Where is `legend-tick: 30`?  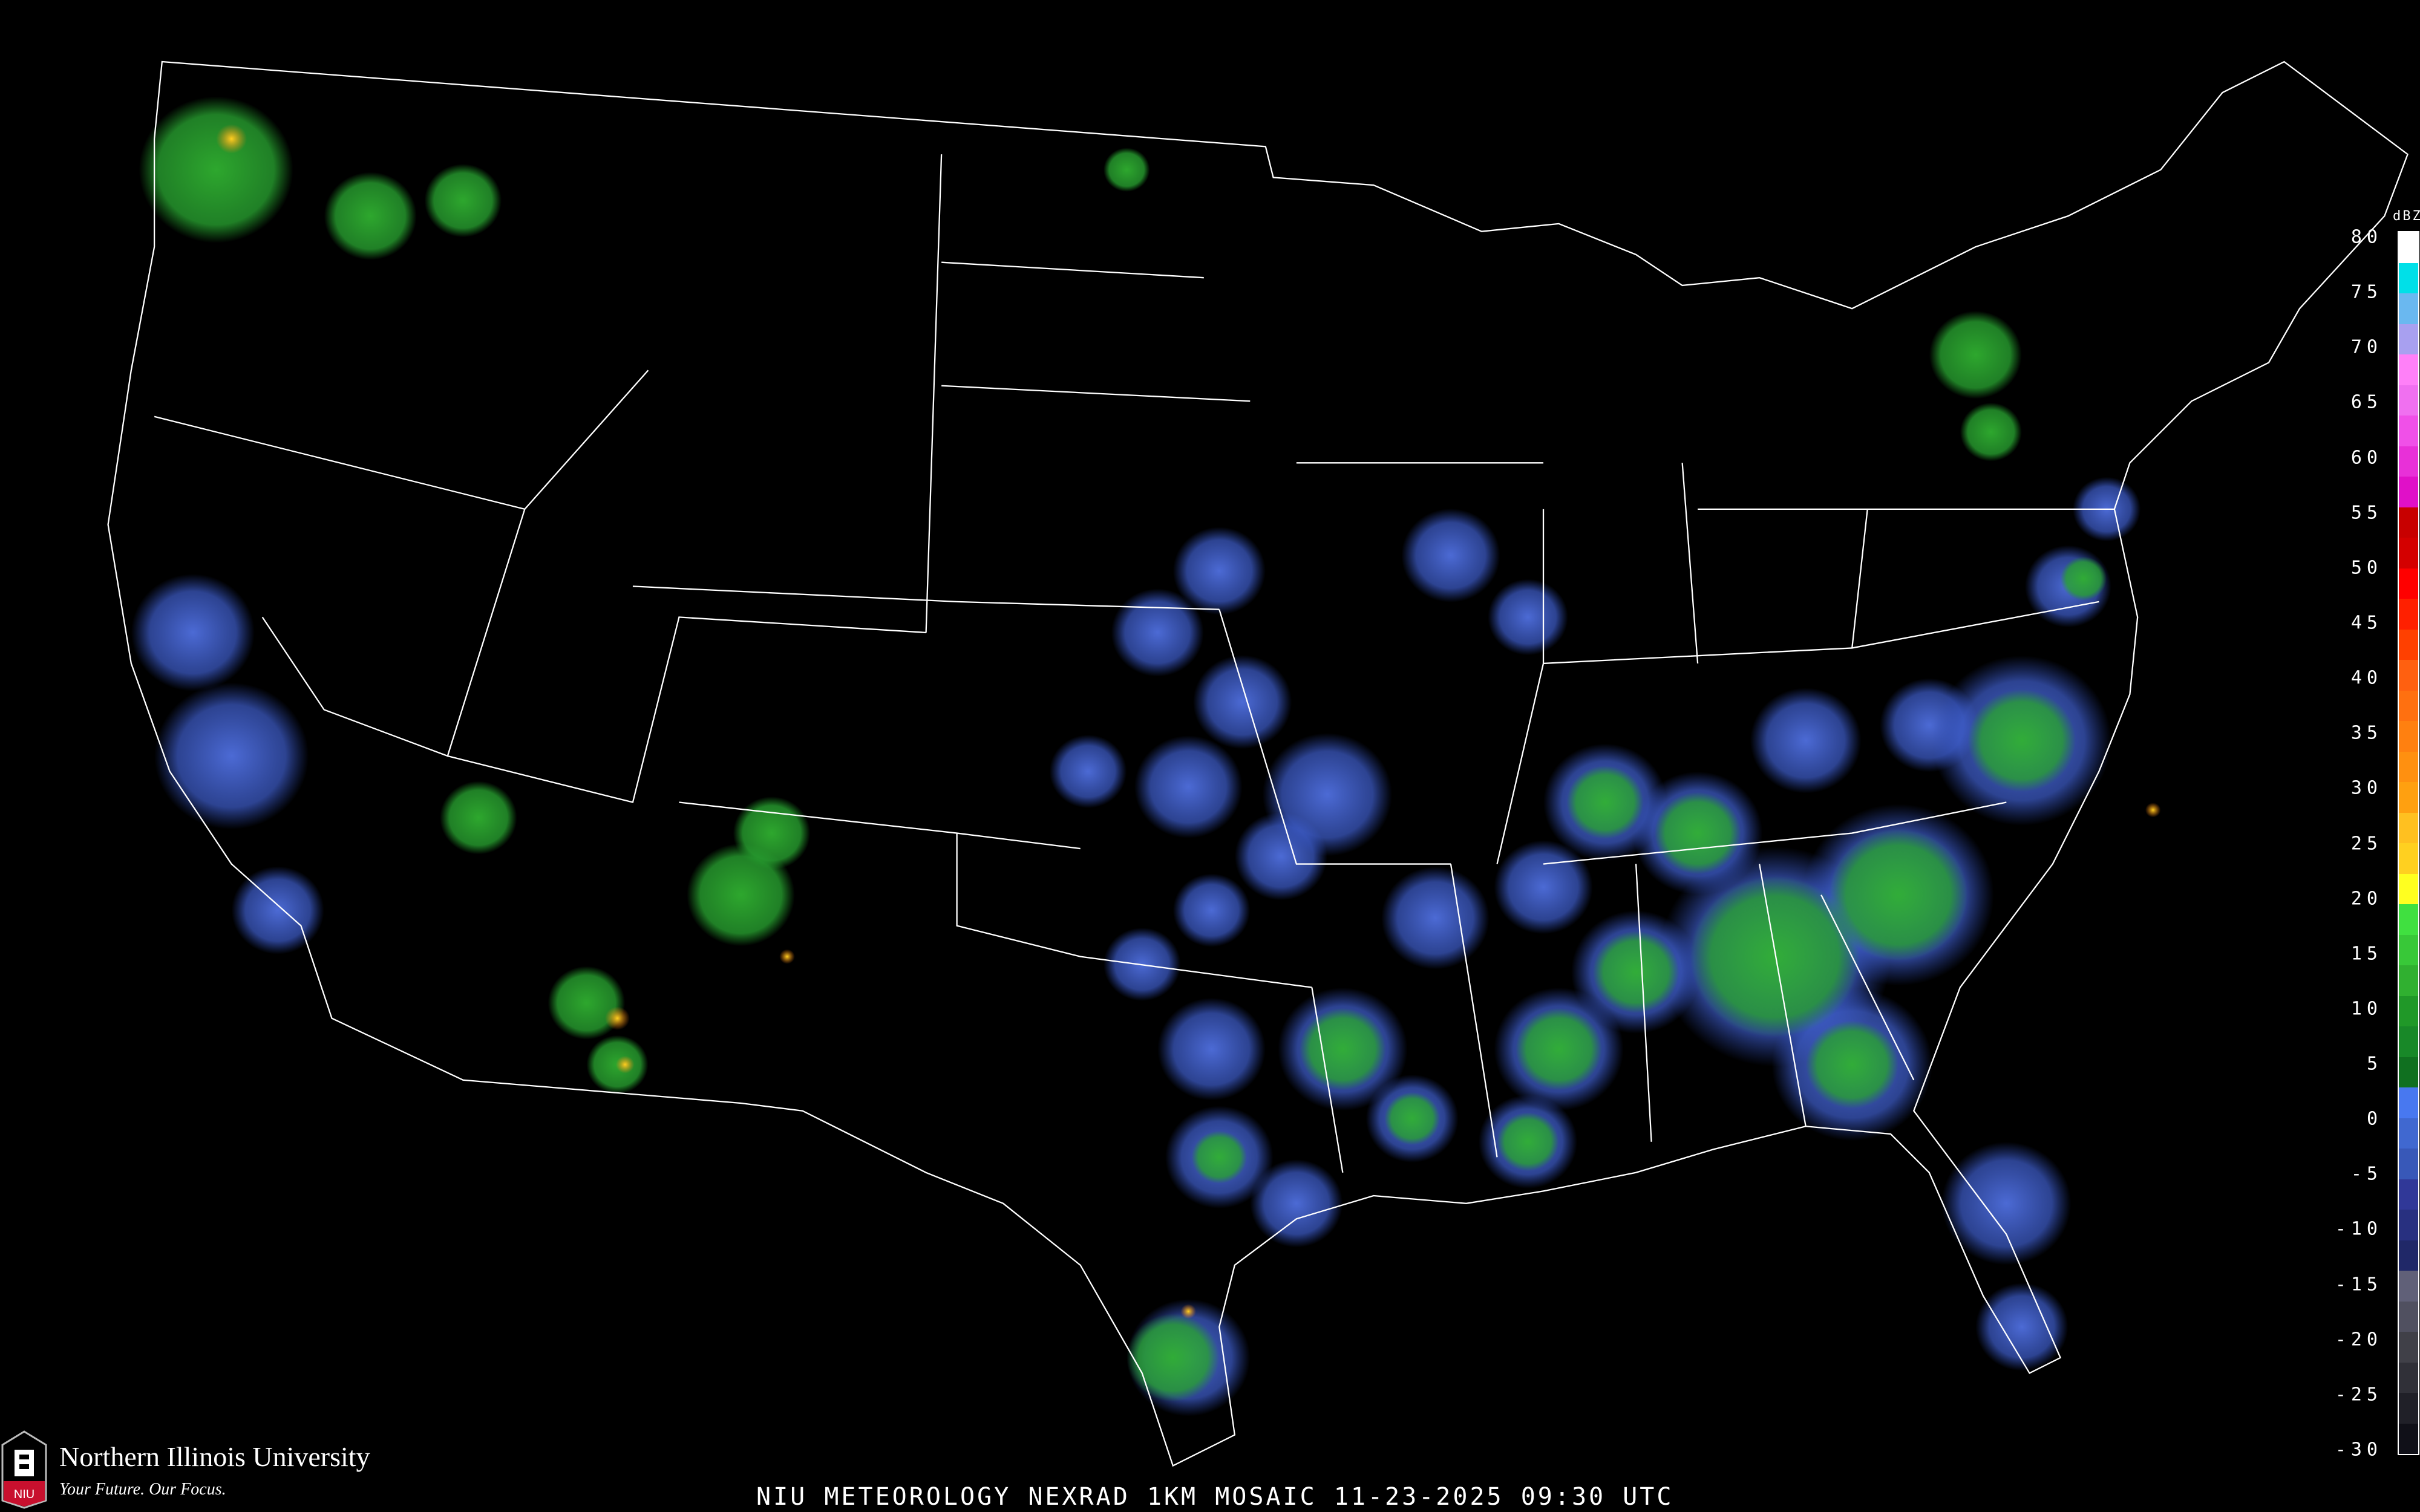
legend-tick: 30 is located at coordinates (2366, 788).